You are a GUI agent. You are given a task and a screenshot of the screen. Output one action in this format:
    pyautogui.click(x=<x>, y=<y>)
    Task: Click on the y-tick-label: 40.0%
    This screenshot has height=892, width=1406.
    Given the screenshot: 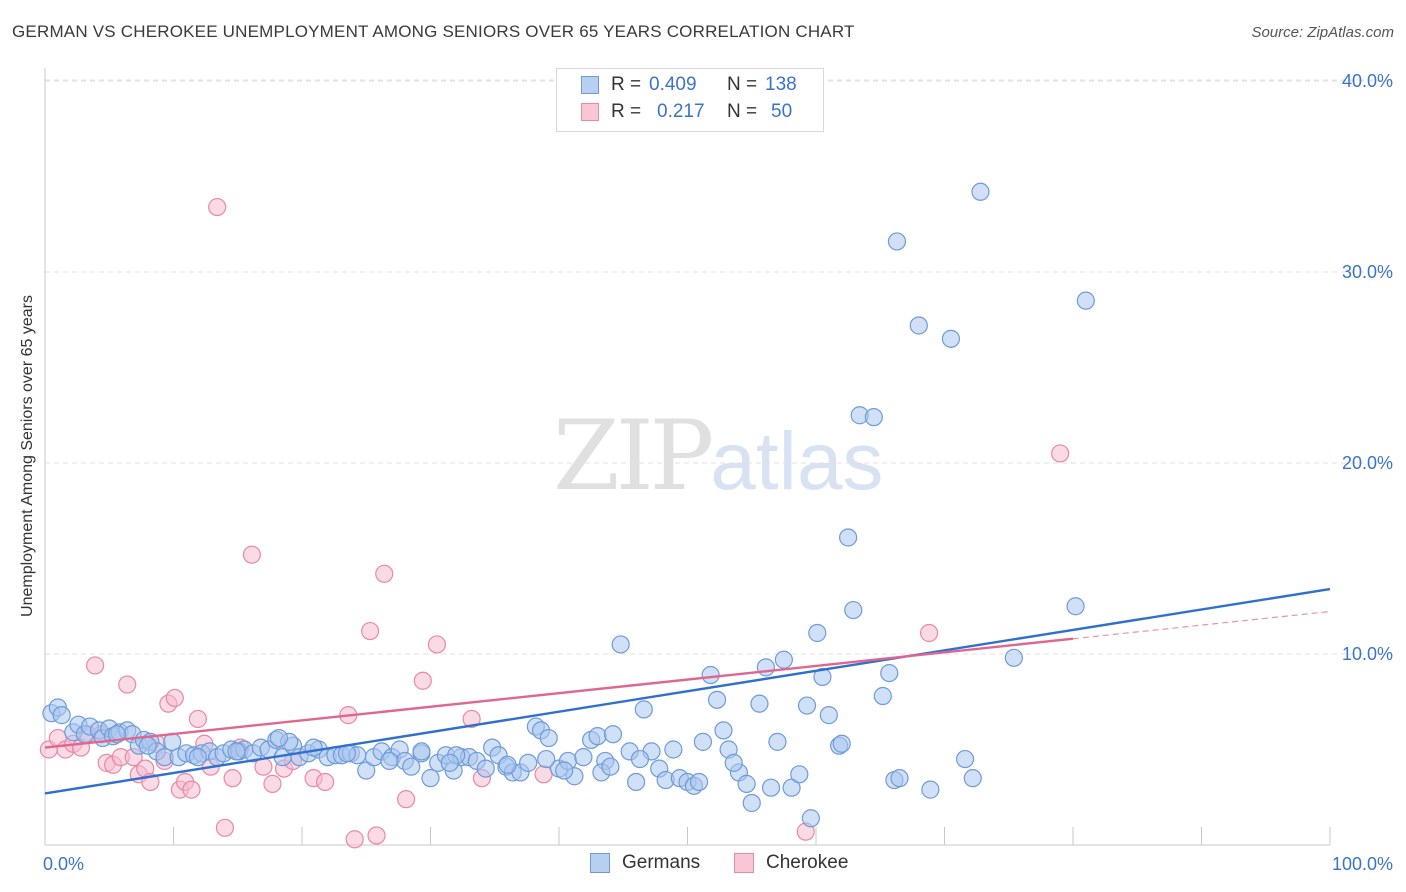 What is the action you would take?
    pyautogui.click(x=1367, y=81)
    